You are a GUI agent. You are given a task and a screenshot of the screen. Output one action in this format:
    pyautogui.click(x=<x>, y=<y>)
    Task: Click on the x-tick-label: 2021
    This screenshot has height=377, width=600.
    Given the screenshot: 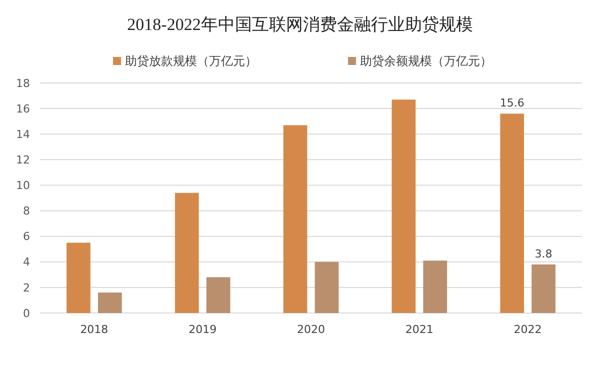 What is the action you would take?
    pyautogui.click(x=419, y=329)
    